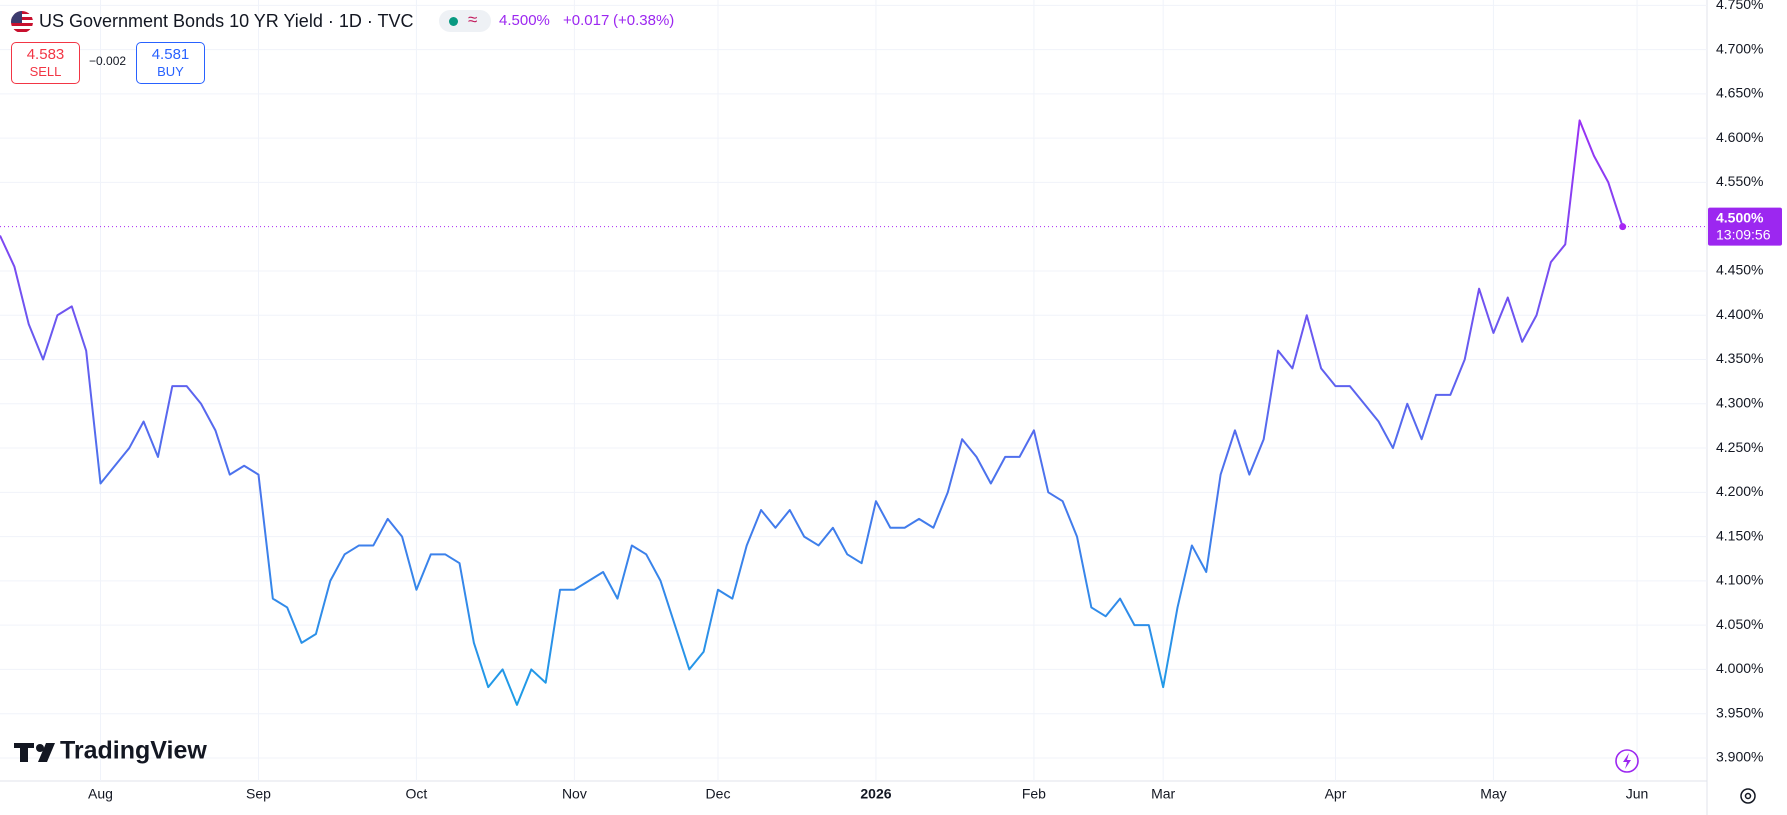  What do you see at coordinates (1739, 535) in the screenshot?
I see `y-tick-label: 4.150%` at bounding box center [1739, 535].